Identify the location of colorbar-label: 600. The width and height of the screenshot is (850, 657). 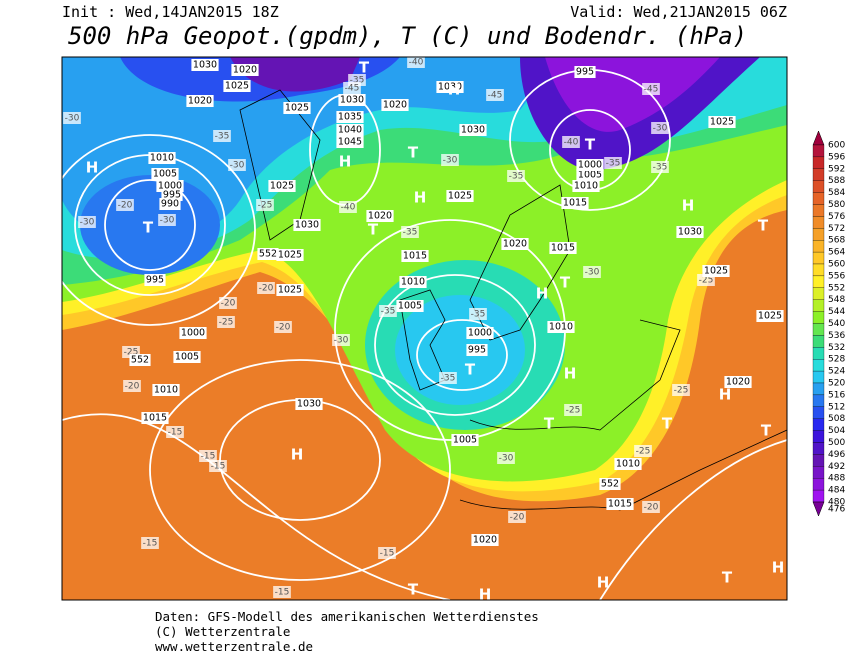
(836, 146).